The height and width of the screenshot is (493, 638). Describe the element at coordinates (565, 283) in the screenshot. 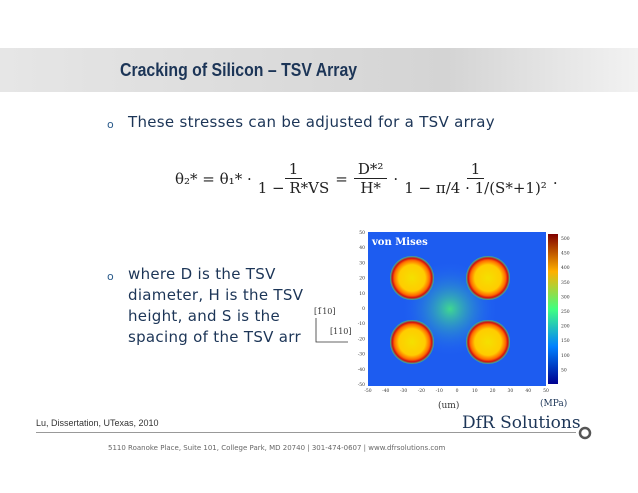

I see `tick-label: 350` at that location.